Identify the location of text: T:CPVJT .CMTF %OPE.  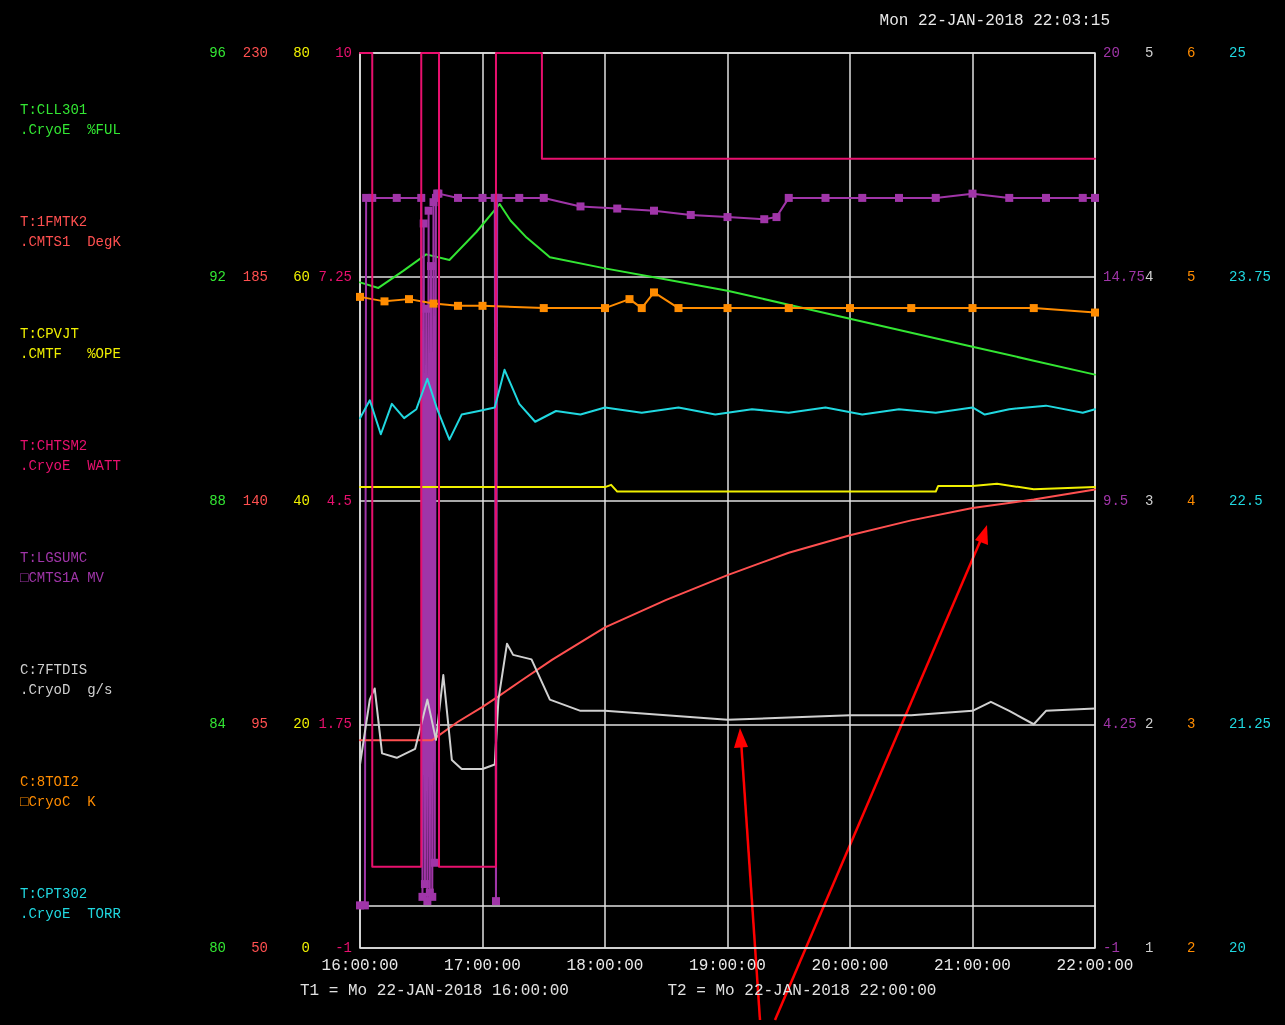
(70, 344).